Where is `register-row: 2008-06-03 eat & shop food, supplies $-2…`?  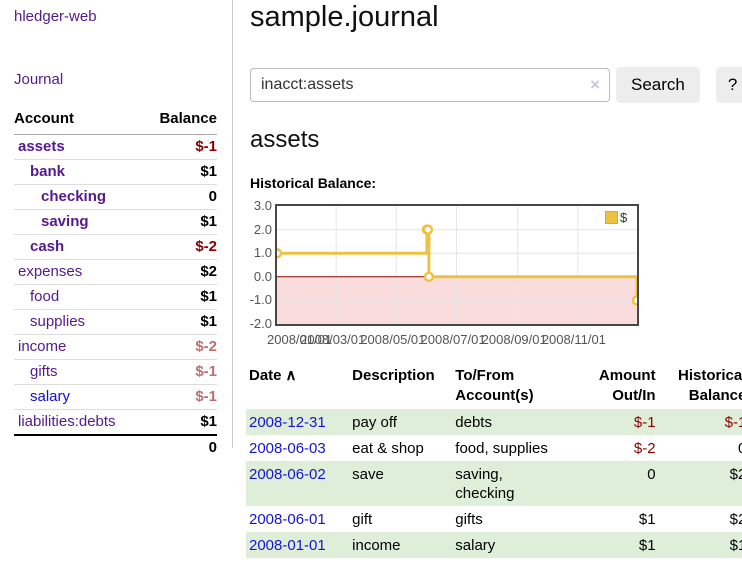 register-row: 2008-06-03 eat & shop food, supplies $-2… is located at coordinates (494, 448).